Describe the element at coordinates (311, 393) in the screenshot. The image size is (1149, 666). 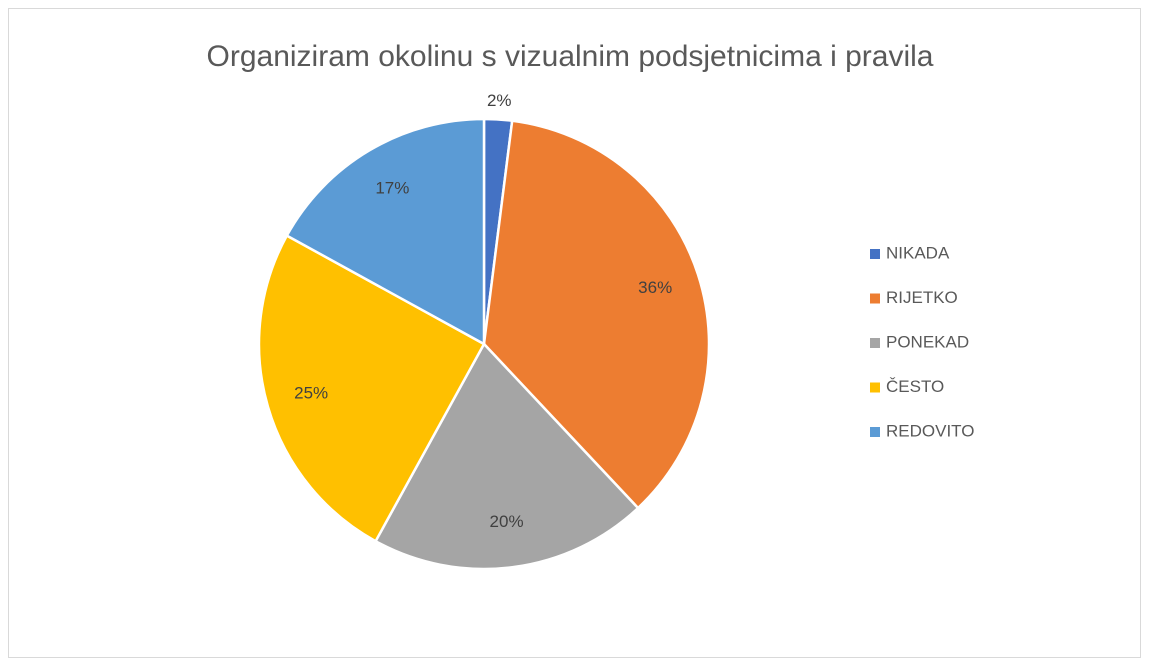
I see `data-label: 25%` at that location.